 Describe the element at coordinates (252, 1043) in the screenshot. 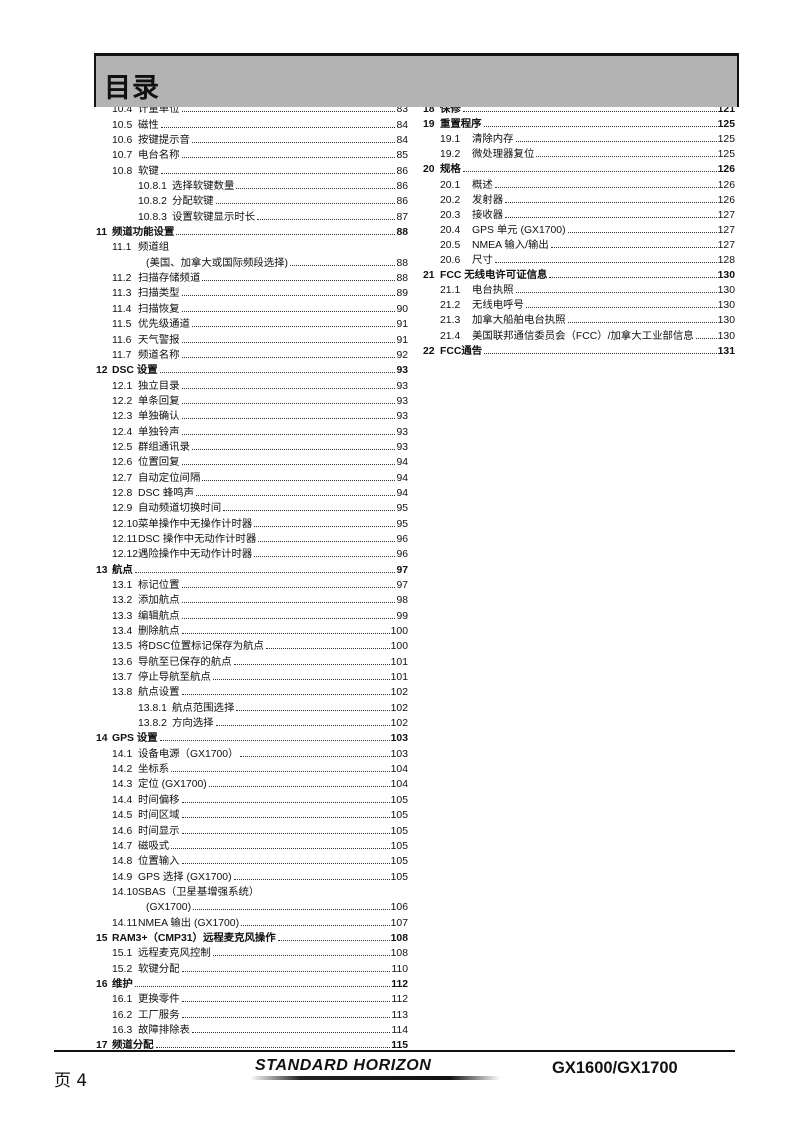

I see `toc-section-entry: 17 频道分配 115` at that location.